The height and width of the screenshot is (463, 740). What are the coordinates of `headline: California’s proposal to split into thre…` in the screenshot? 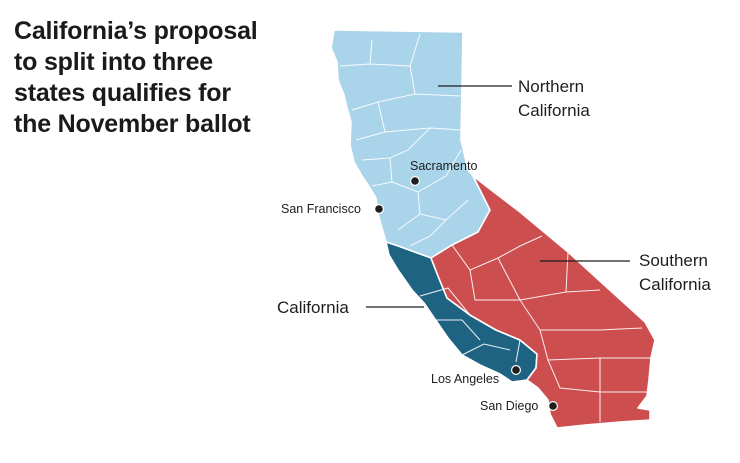 It's located at (164, 78).